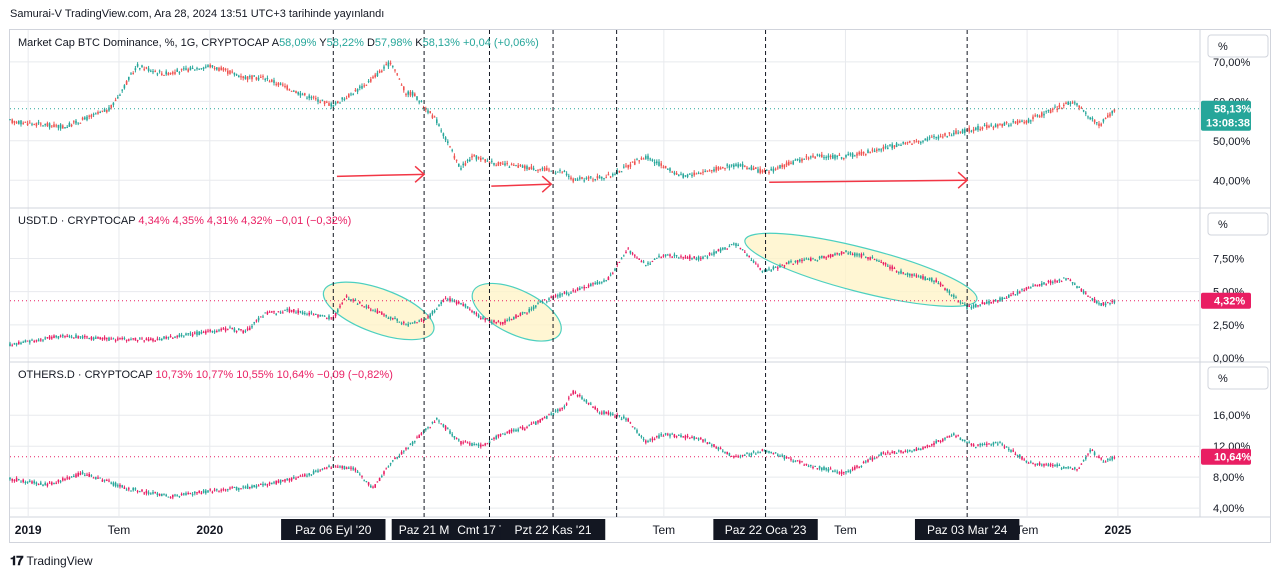  Describe the element at coordinates (845, 530) in the screenshot. I see `time-tick-label: Tem` at that location.